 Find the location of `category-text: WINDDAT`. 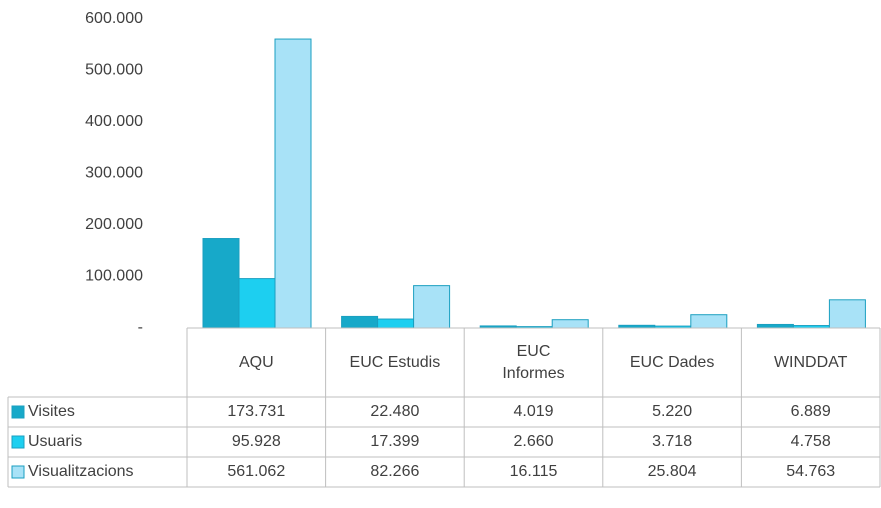

category-text: WINDDAT is located at coordinates (810, 362).